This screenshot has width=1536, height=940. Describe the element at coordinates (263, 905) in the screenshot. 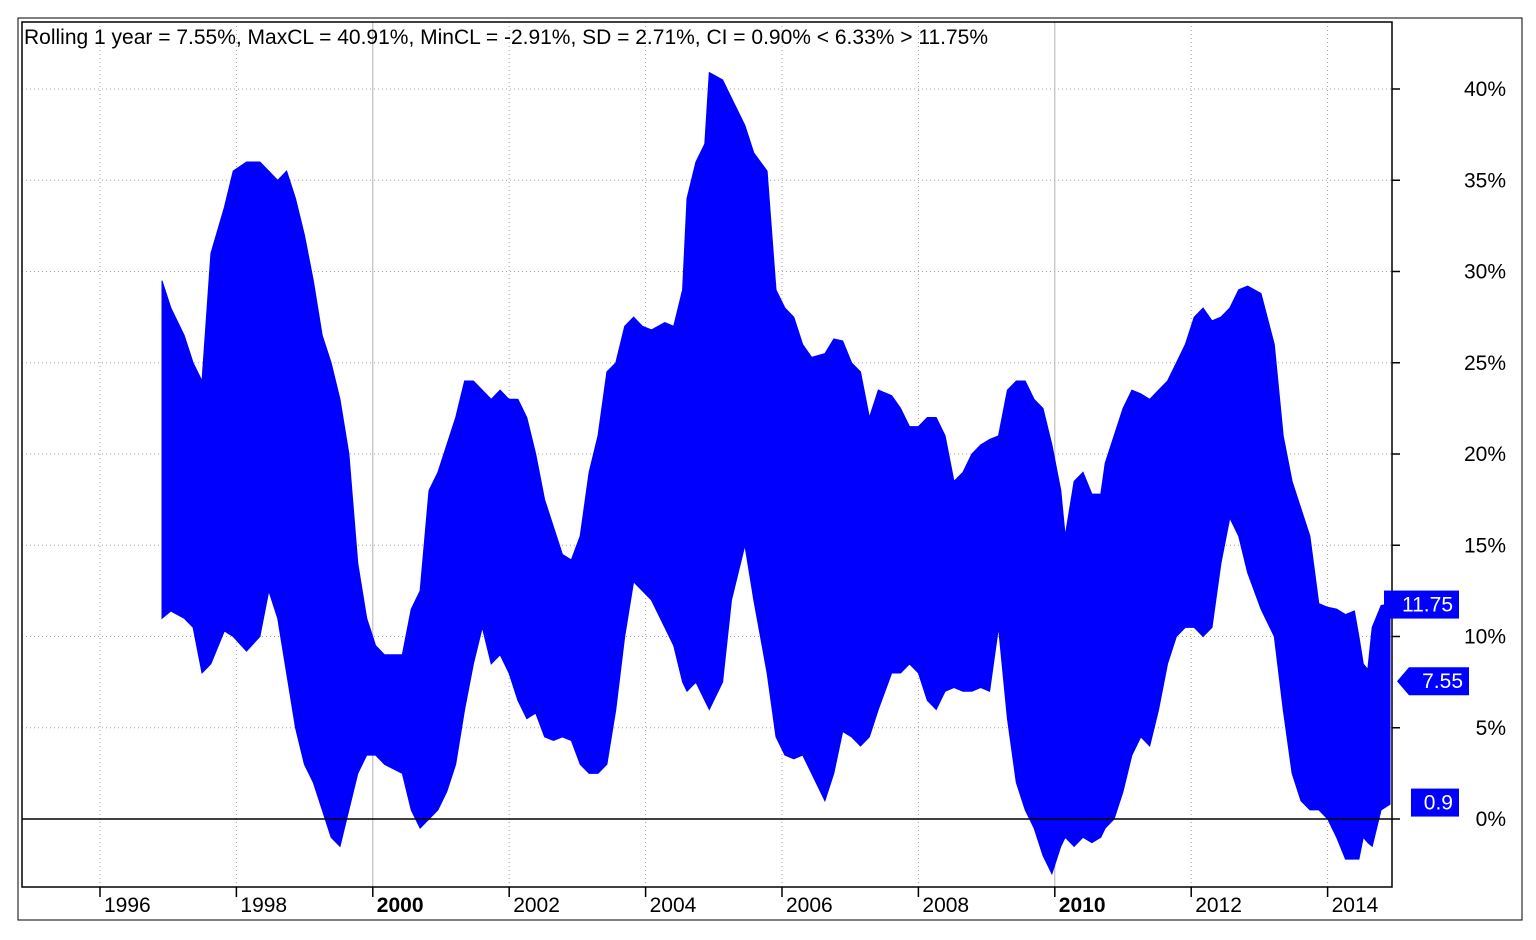

I see `x-tick-label: 1998` at that location.